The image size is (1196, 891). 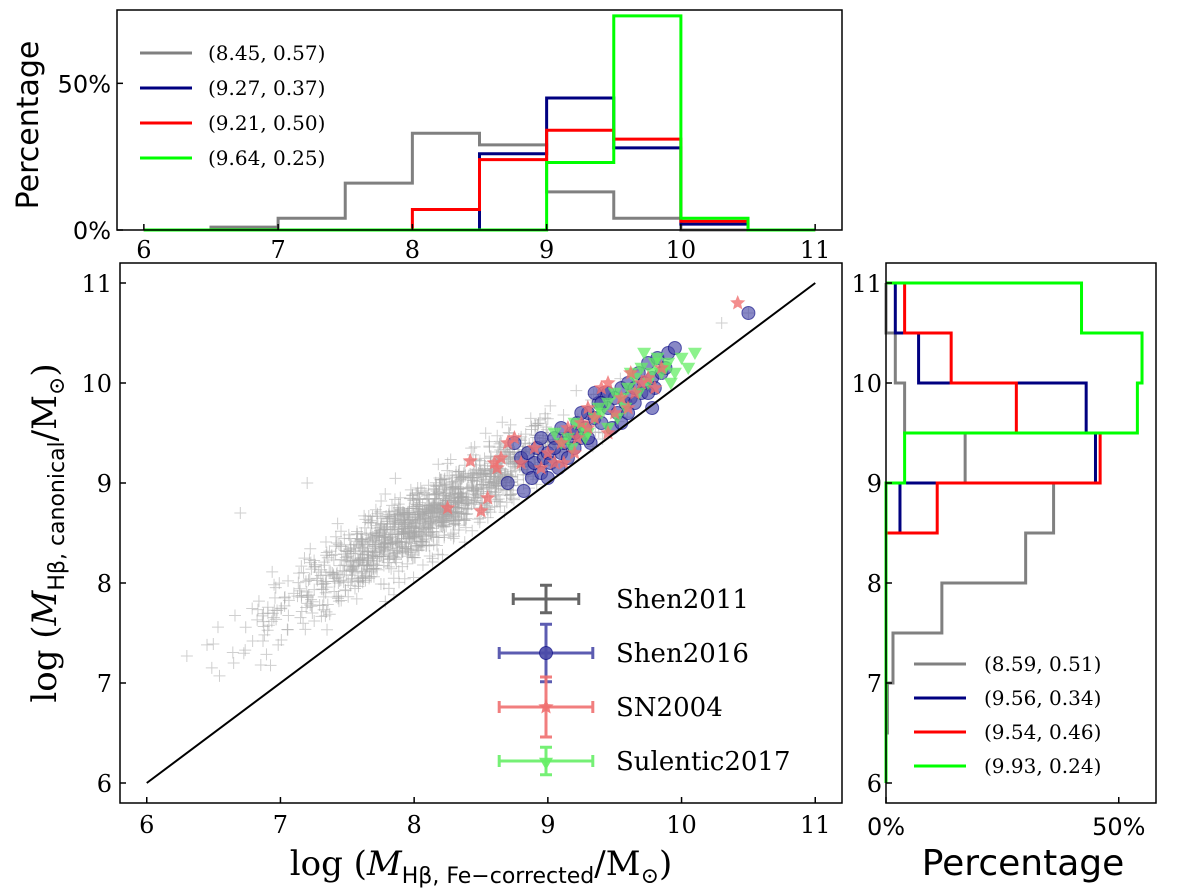 What do you see at coordinates (146, 825) in the screenshot?
I see `main-xtick-label: 6` at bounding box center [146, 825].